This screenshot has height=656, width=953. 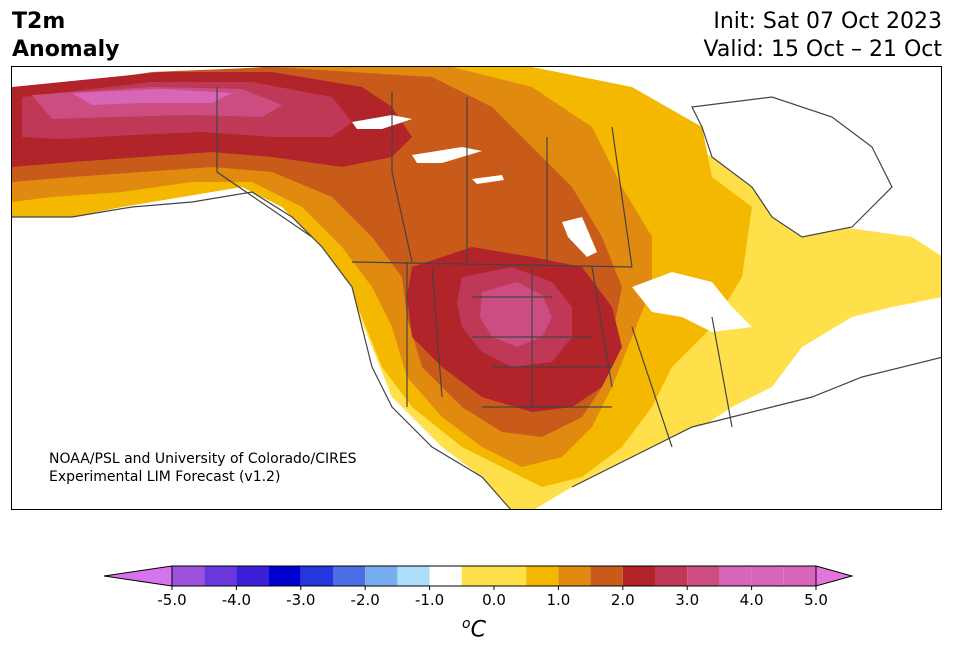 What do you see at coordinates (494, 600) in the screenshot?
I see `colorbar-tick-label: 0.0` at bounding box center [494, 600].